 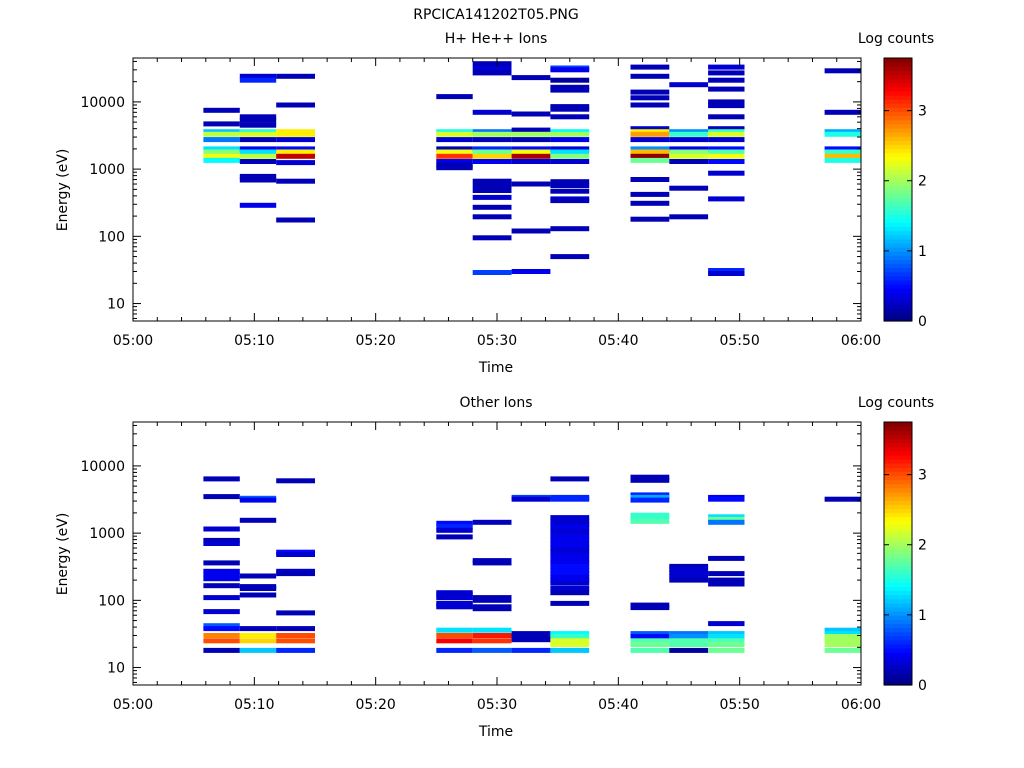 What do you see at coordinates (618, 341) in the screenshot?
I see `x-tick-label: 05:40` at bounding box center [618, 341].